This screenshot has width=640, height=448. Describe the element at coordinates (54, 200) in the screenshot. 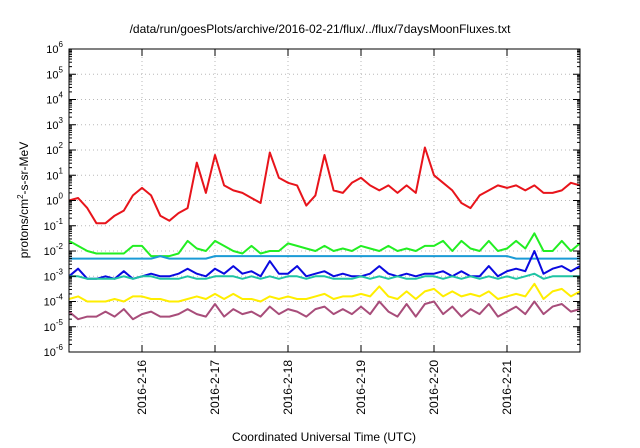

I see `y-tick-label: 10⁰` at that location.